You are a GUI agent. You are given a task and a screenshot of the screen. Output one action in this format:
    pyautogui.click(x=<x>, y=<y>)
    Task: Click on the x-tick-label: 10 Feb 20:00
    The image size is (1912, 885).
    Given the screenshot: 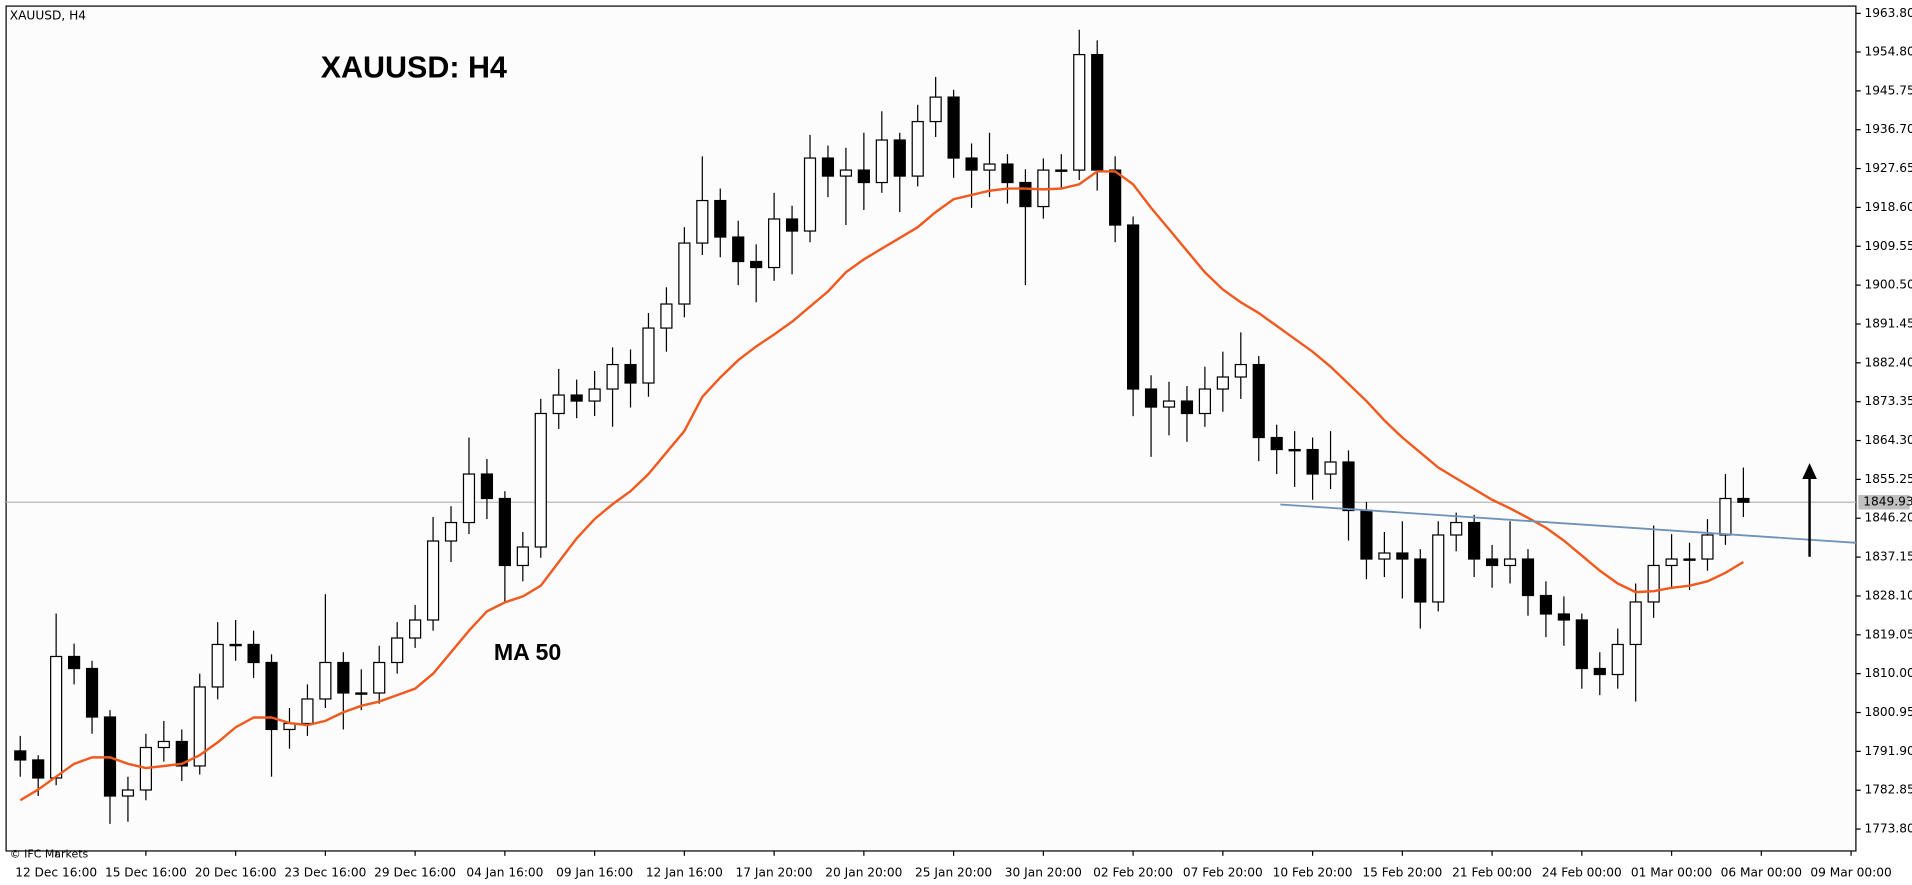 What is the action you would take?
    pyautogui.click(x=1313, y=872)
    